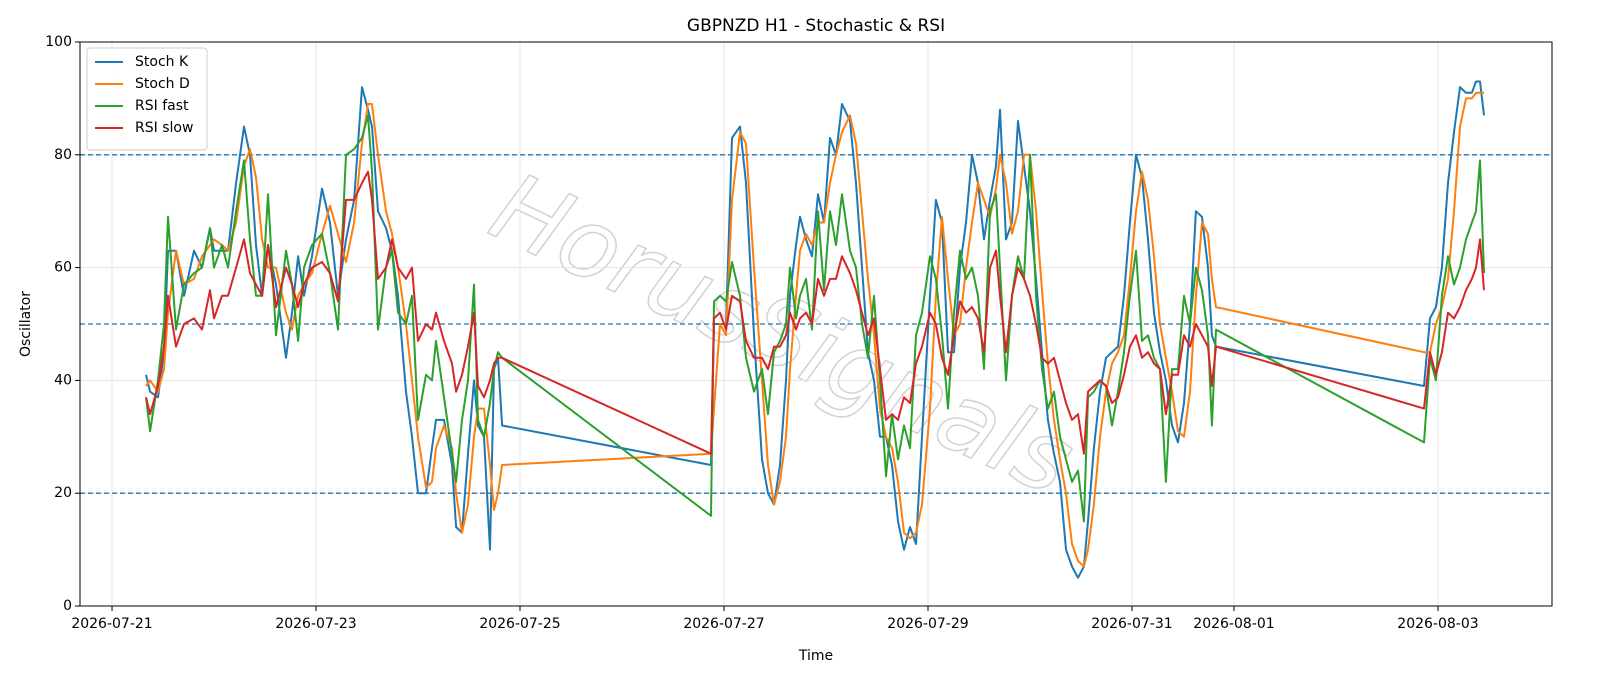  I want to click on x-tick-label: 2026-08-01, so click(1233, 624).